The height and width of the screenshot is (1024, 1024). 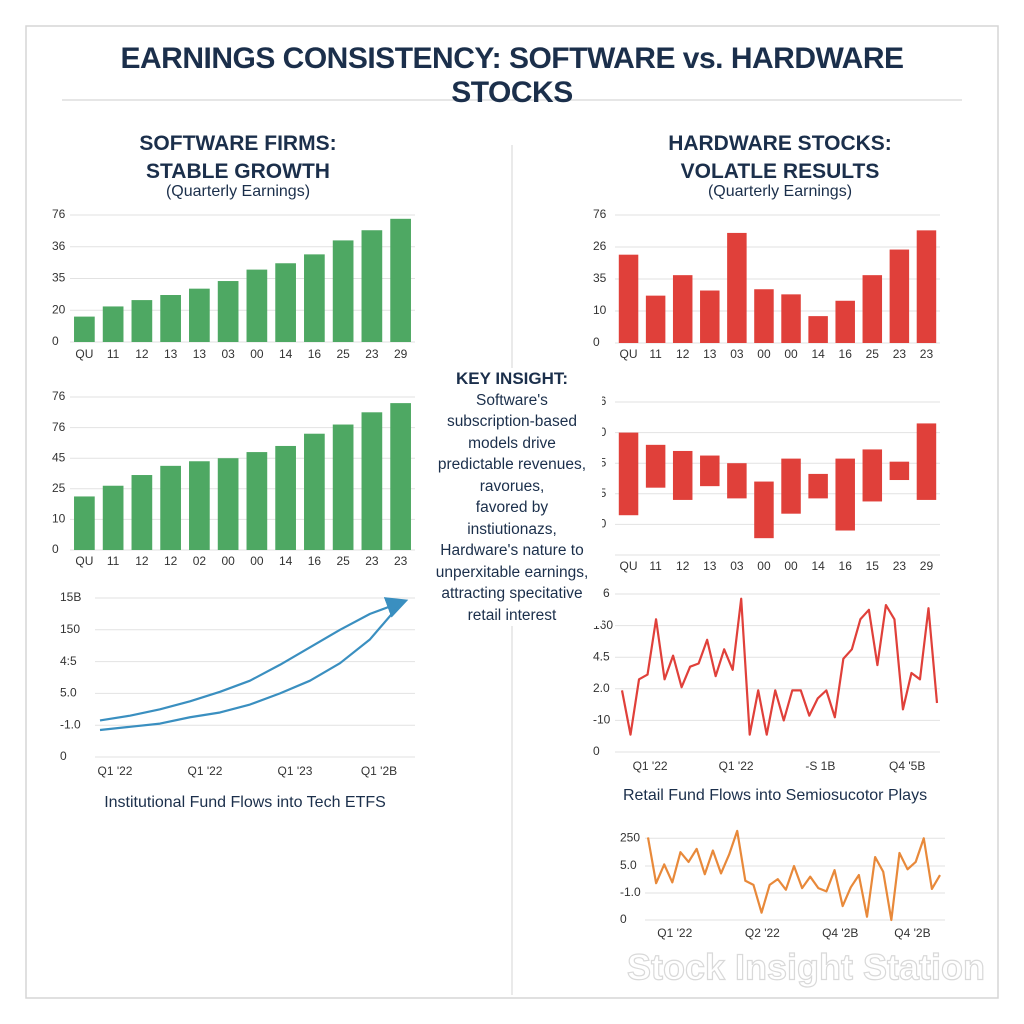 What do you see at coordinates (512, 464) in the screenshot?
I see `insight-line: predictable revenues,` at bounding box center [512, 464].